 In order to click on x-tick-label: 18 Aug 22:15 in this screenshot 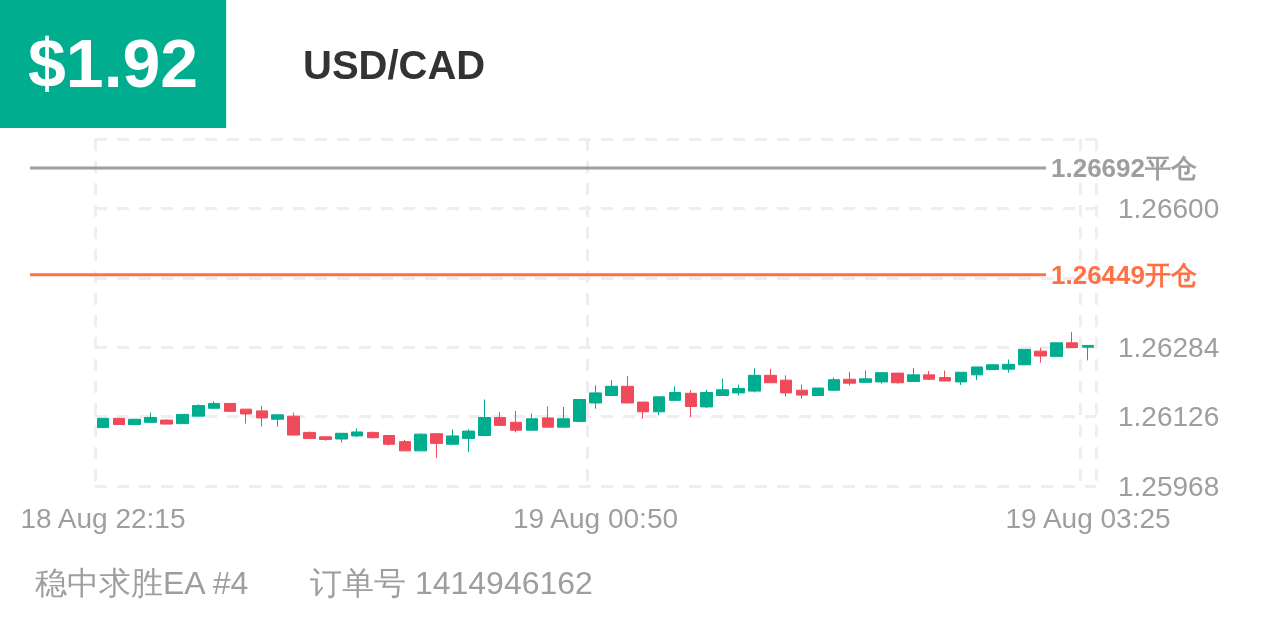, I will do `click(103, 518)`.